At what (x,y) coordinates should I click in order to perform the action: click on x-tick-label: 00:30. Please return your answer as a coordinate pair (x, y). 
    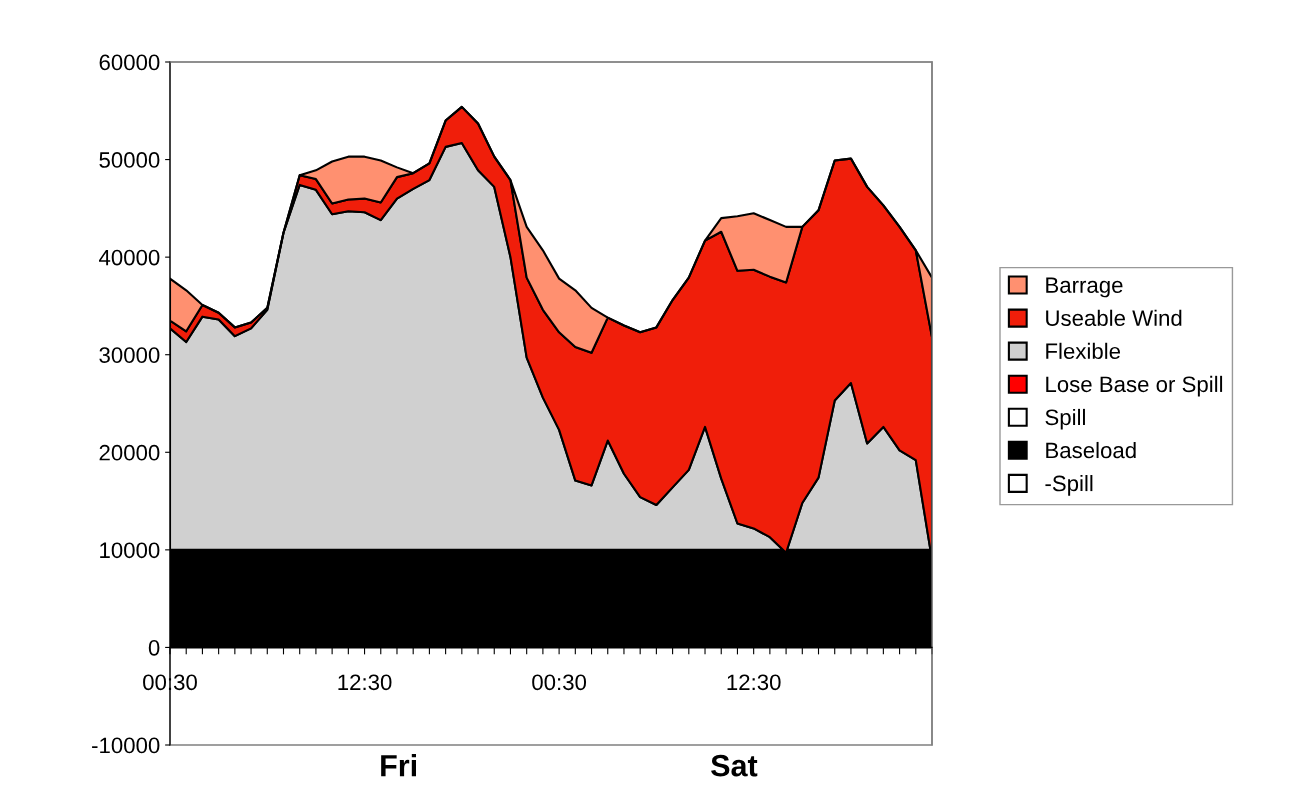
    Looking at the image, I should click on (559, 682).